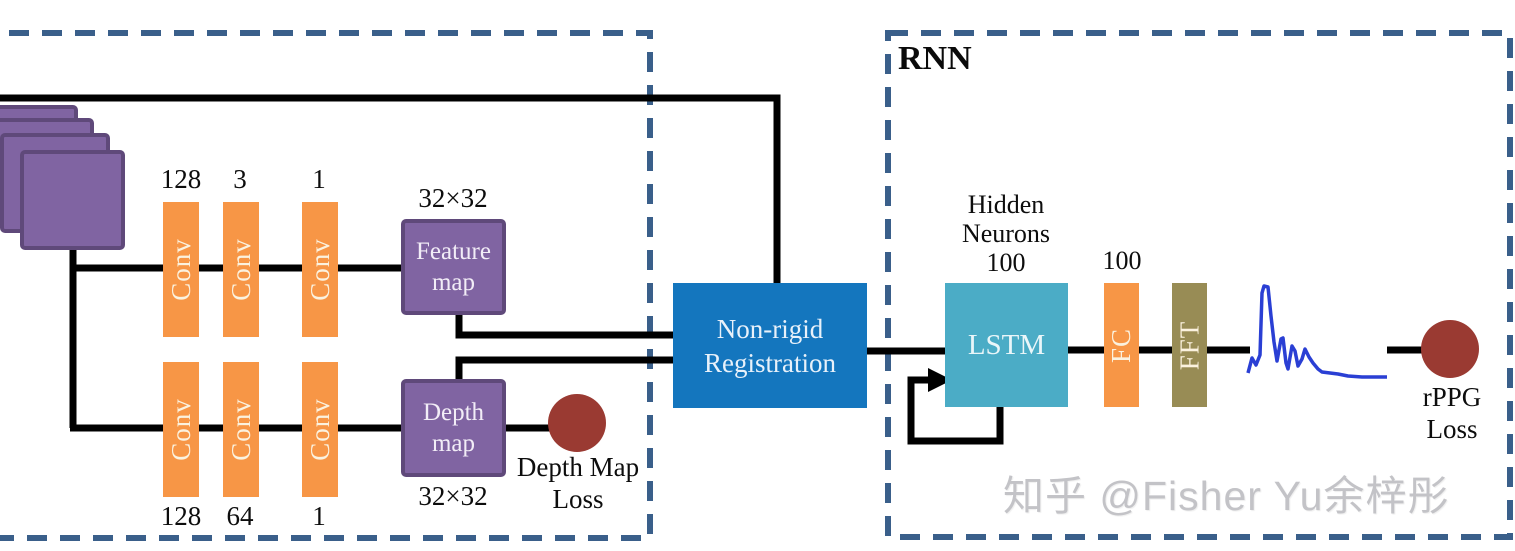  I want to click on rppg-loss-label-line2: Loss, so click(1452, 429).